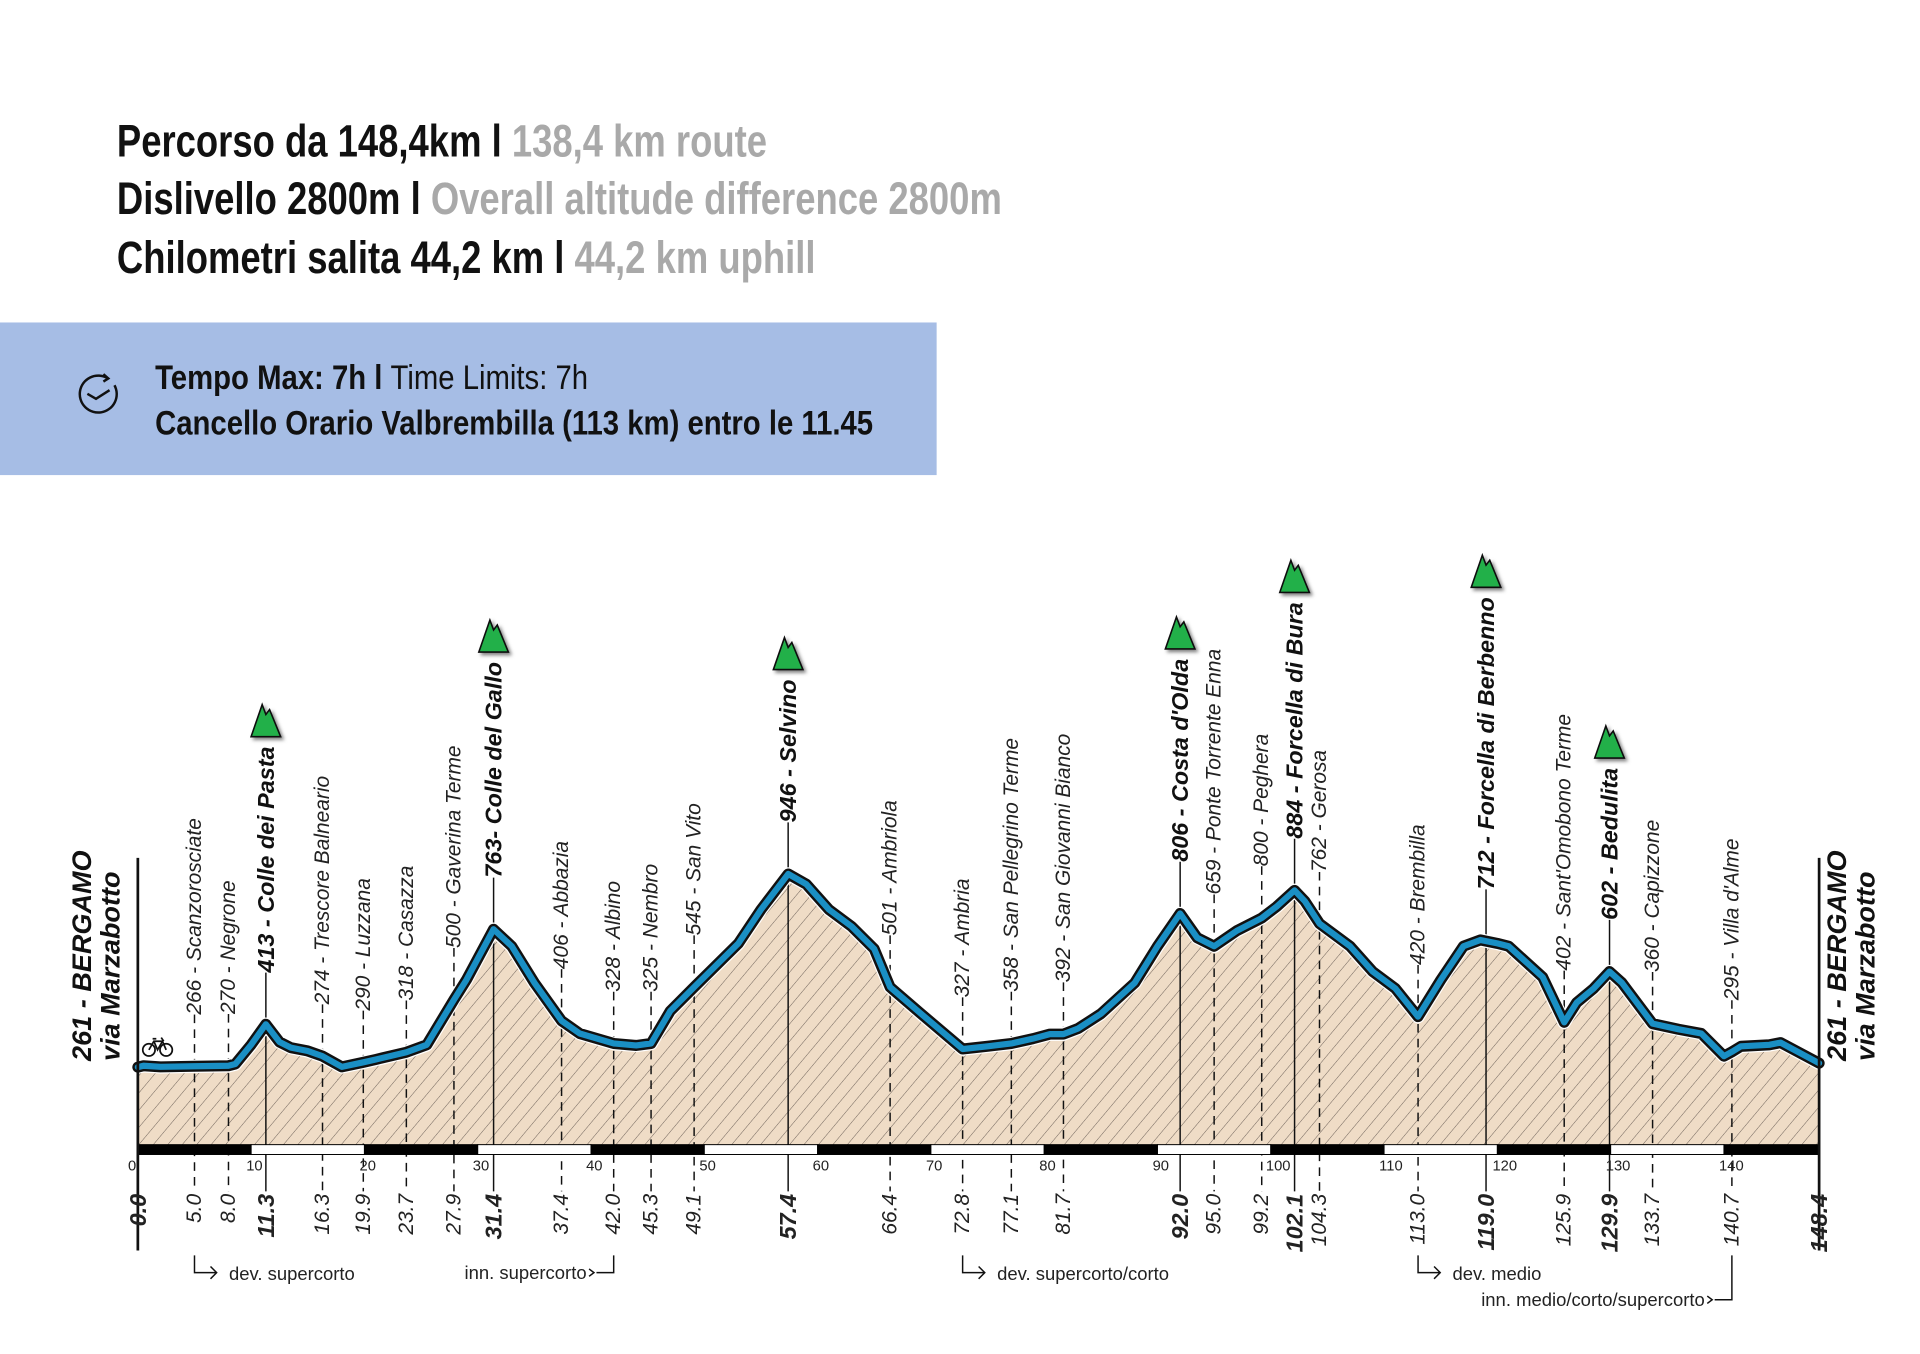  What do you see at coordinates (363, 945) in the screenshot?
I see `waypoint-label: 290 - Luzzana` at bounding box center [363, 945].